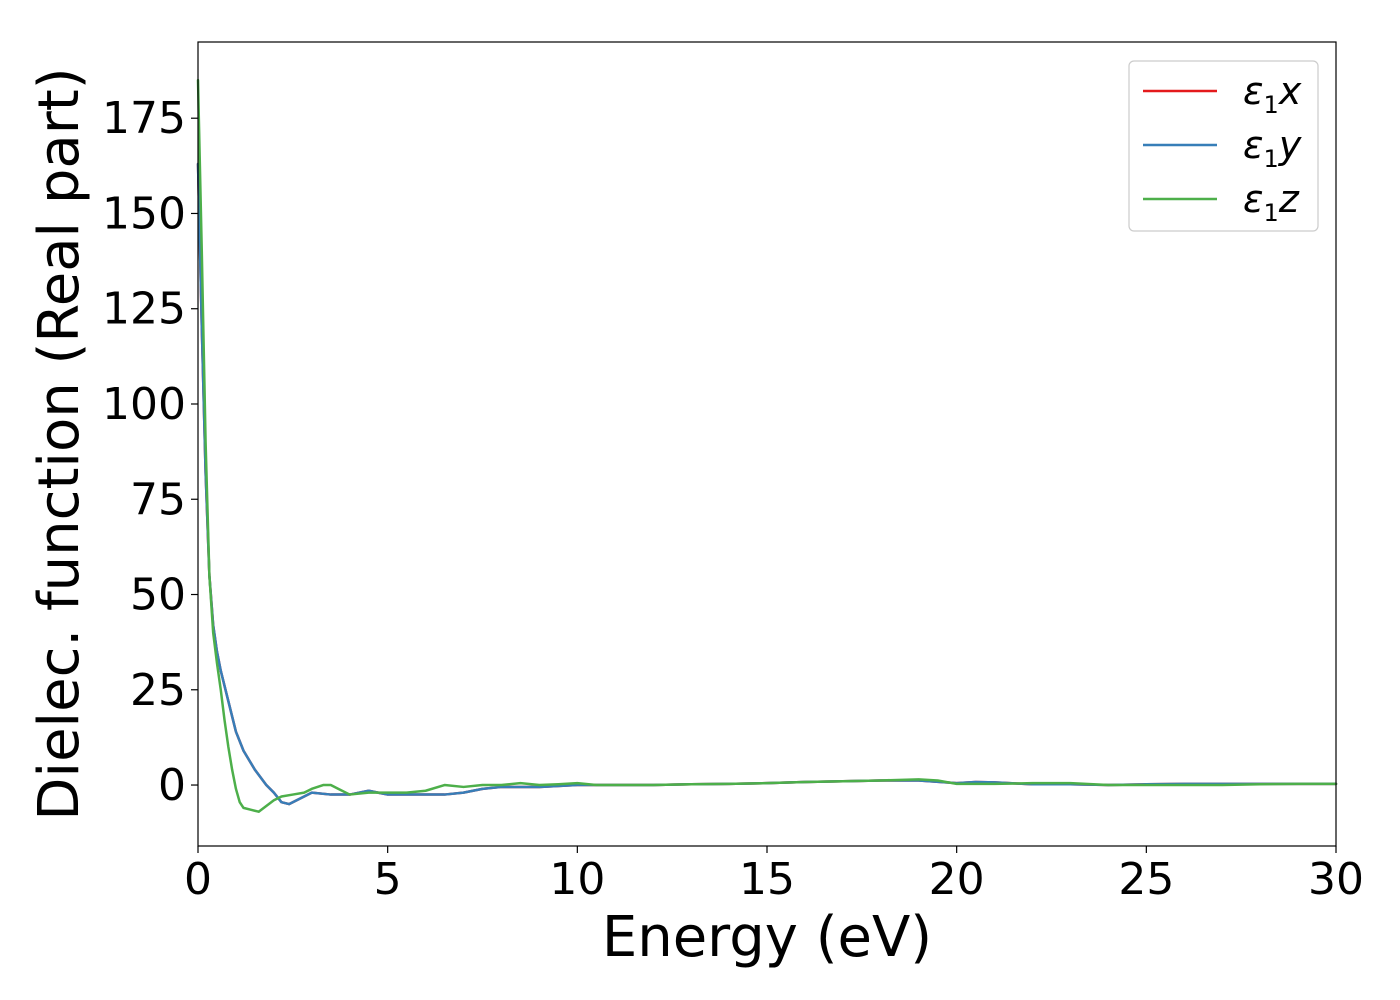 The height and width of the screenshot is (1000, 1400). What do you see at coordinates (1336, 879) in the screenshot?
I see `x-tick-label: 30` at bounding box center [1336, 879].